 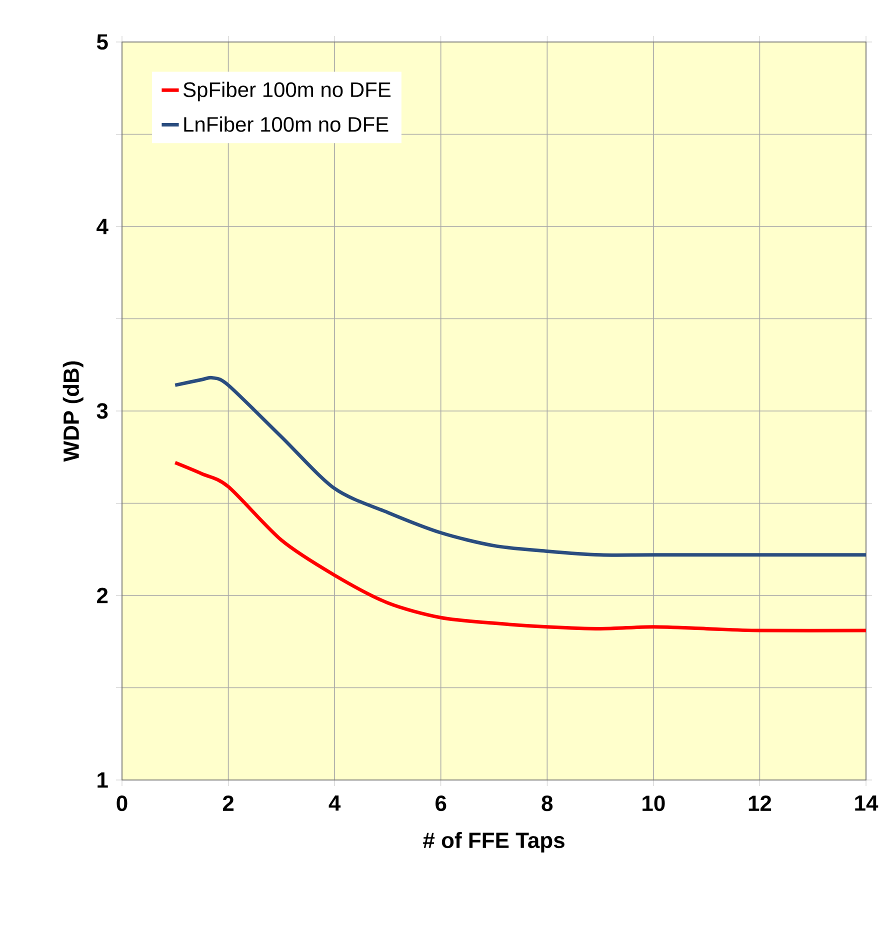 What do you see at coordinates (287, 92) in the screenshot?
I see `legend-label: SpFiber 100m no DFE` at bounding box center [287, 92].